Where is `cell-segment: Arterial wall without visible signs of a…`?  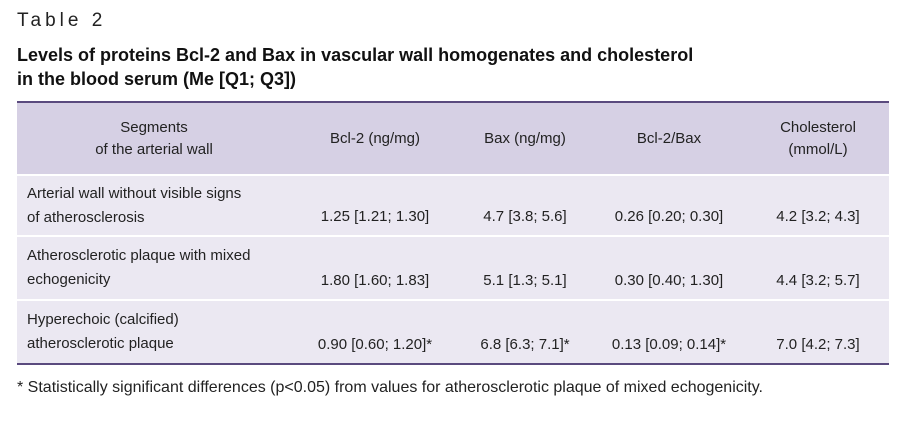 cell-segment: Arterial wall without visible signs of a… is located at coordinates (154, 205).